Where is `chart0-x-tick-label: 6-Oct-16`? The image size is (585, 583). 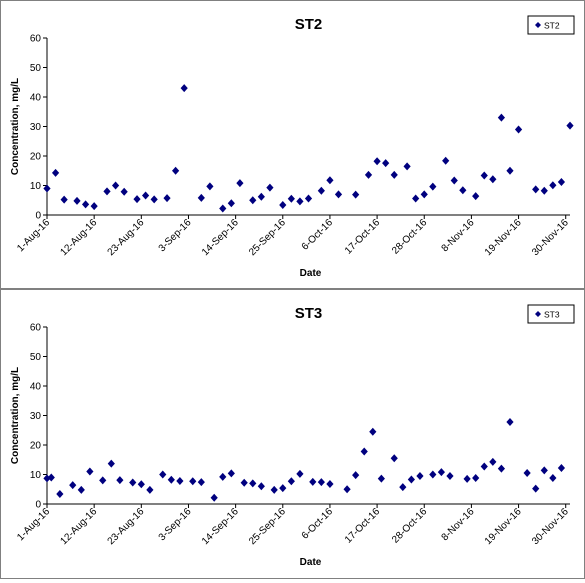
chart0-x-tick-label: 6-Oct-16 is located at coordinates (318, 235).